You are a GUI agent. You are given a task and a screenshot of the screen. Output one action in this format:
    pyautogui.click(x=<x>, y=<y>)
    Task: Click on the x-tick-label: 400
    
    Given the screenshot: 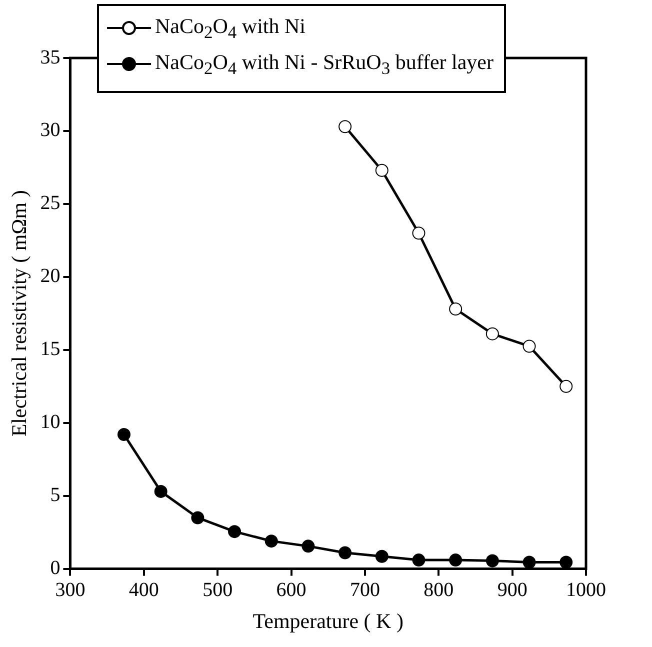 What is the action you would take?
    pyautogui.click(x=143, y=590)
    